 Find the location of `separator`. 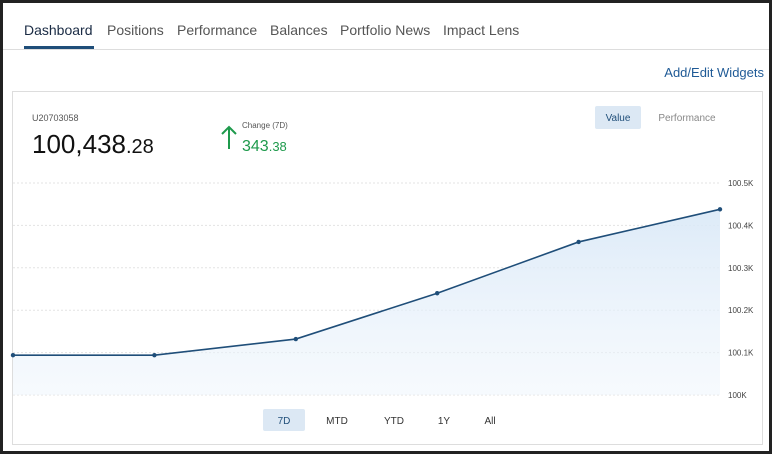

separator is located at coordinates (386, 49).